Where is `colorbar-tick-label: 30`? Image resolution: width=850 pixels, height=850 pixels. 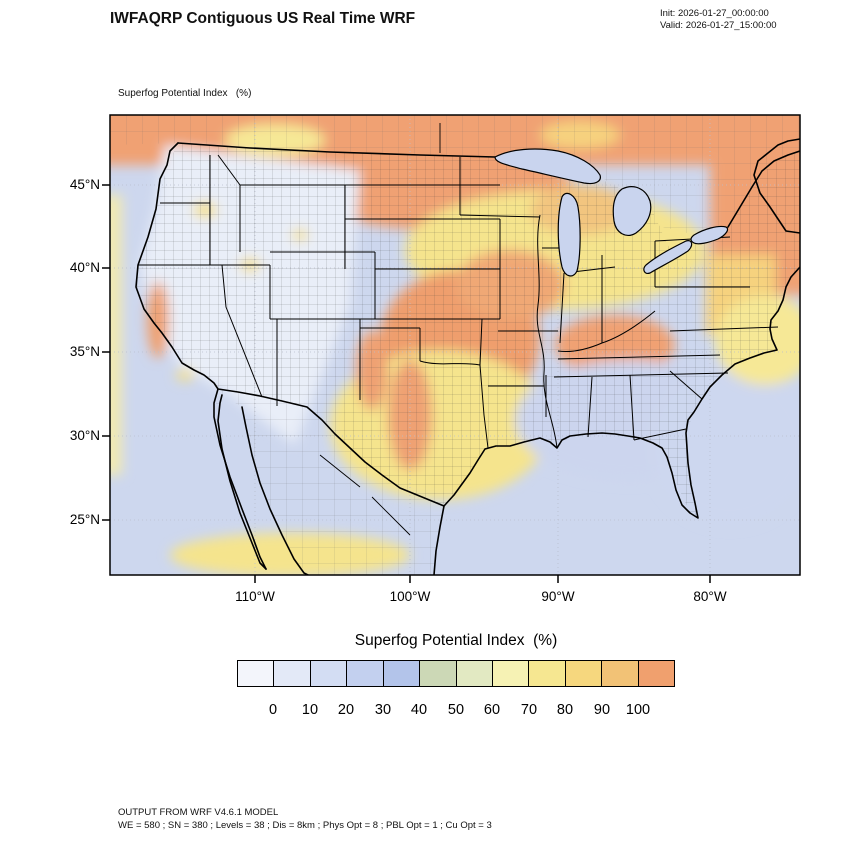 colorbar-tick-label: 30 is located at coordinates (383, 710).